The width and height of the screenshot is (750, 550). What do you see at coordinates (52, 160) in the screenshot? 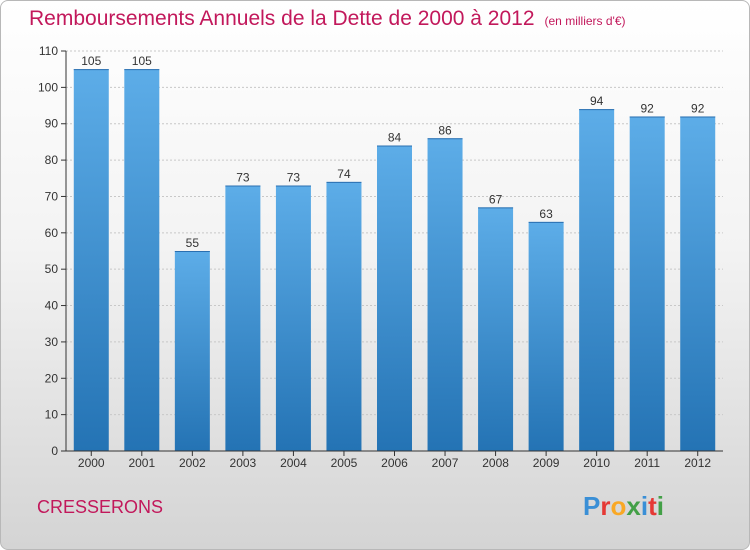
I see `y-tick-label: 80` at bounding box center [52, 160].